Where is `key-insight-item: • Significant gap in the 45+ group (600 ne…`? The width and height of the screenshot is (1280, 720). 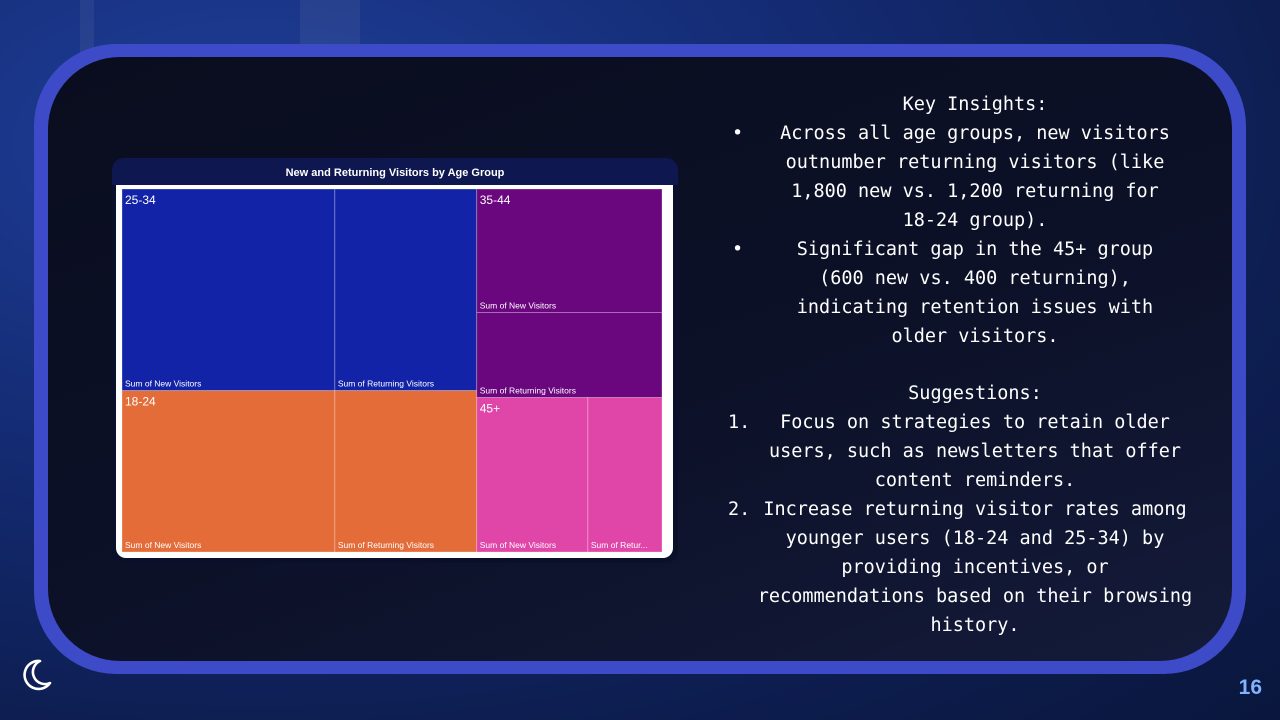 key-insight-item: • Significant gap in the 45+ group (600 ne… is located at coordinates (975, 293).